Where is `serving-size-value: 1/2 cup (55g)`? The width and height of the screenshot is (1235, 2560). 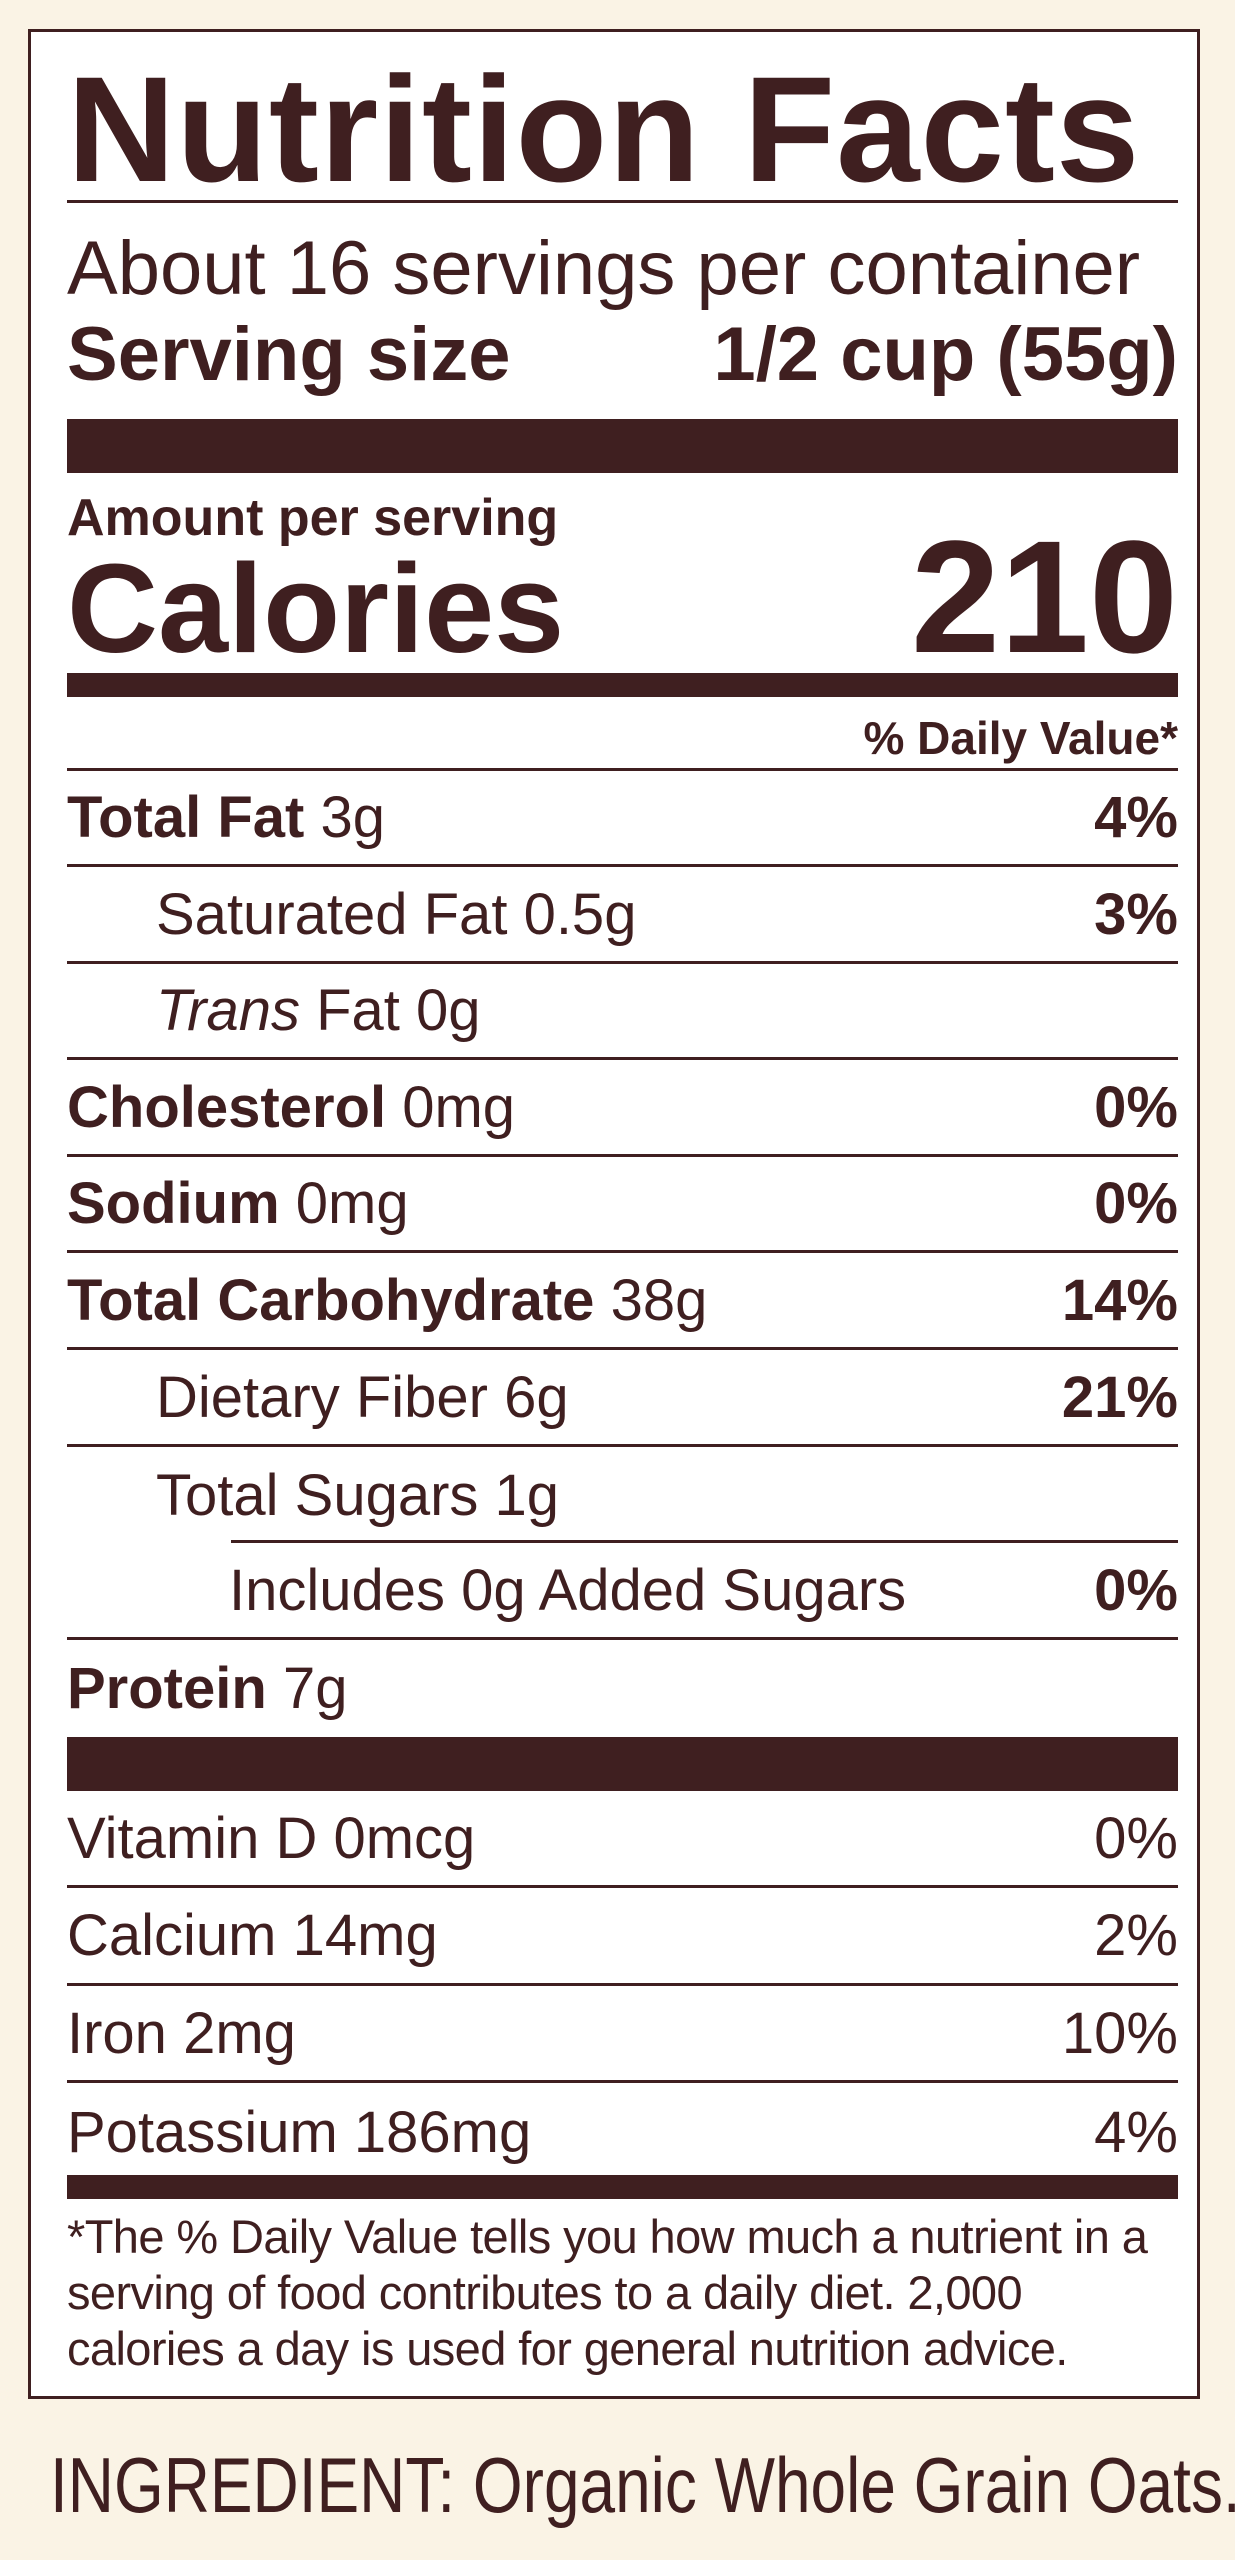
serving-size-value: 1/2 cup (55g) is located at coordinates (945, 354).